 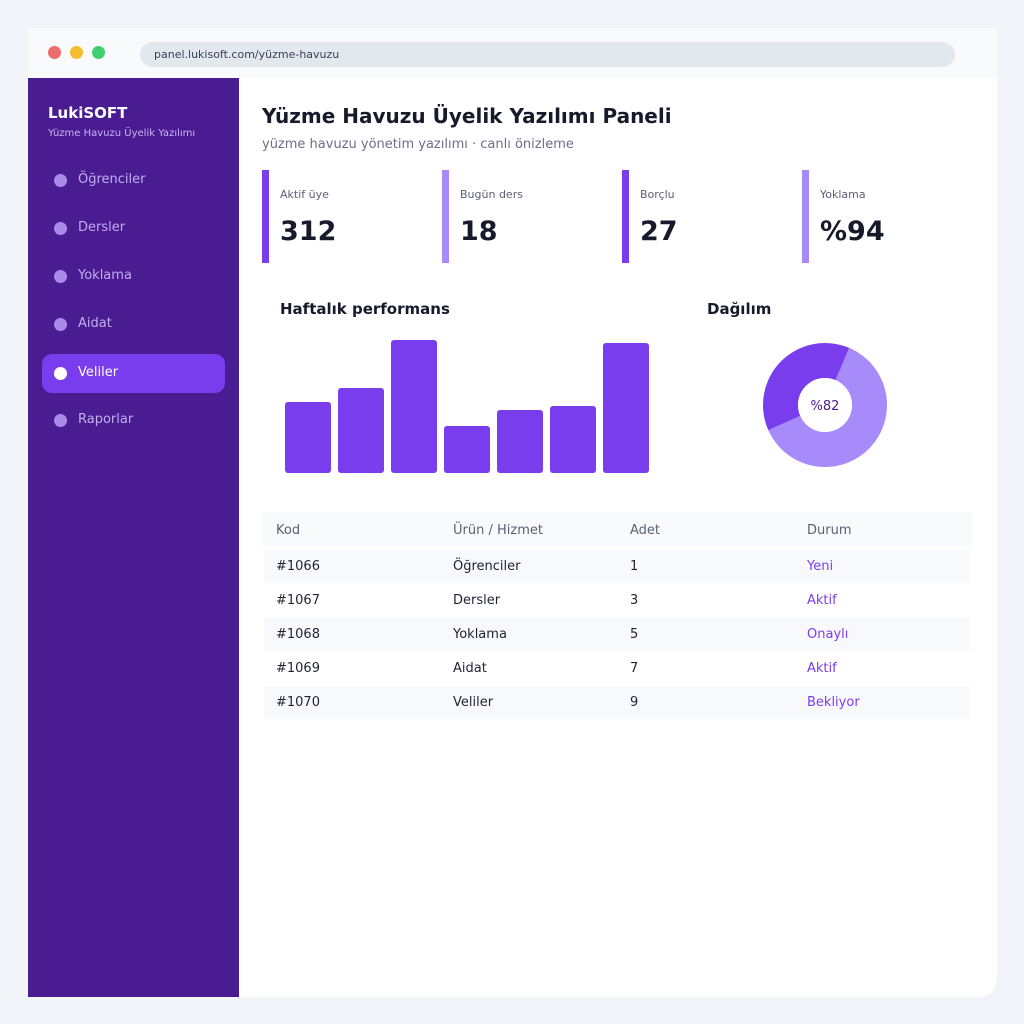 What do you see at coordinates (617, 634) in the screenshot?
I see `table-row: #1068 Yoklama 5 Onaylı` at bounding box center [617, 634].